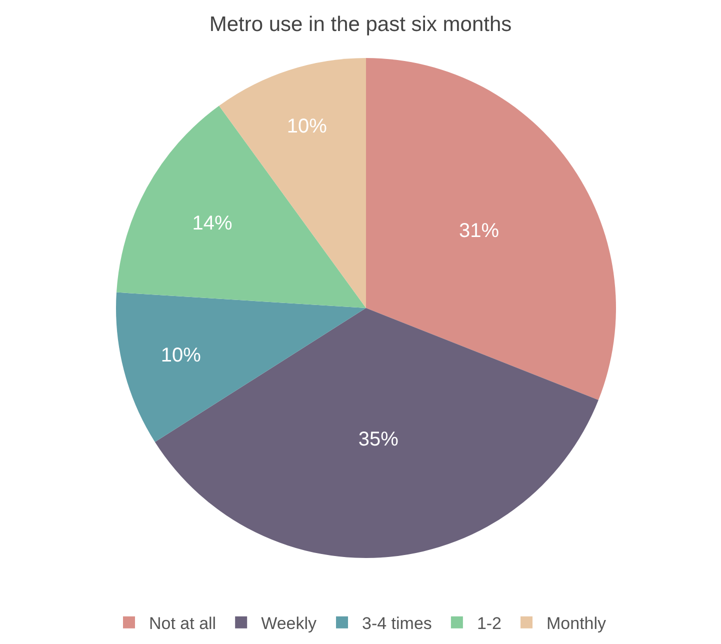 The image size is (721, 644). Describe the element at coordinates (241, 207) in the screenshot. I see `pie-slice` at that location.